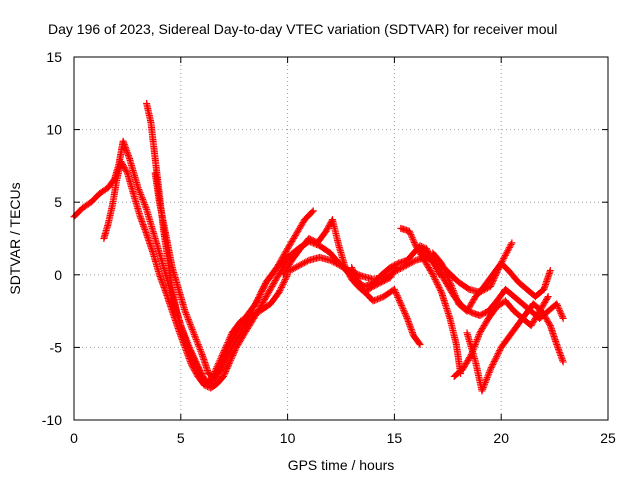 This screenshot has width=640, height=480. Describe the element at coordinates (15, 238) in the screenshot. I see `y-axis-title: SDTVAR / TECUs` at that location.